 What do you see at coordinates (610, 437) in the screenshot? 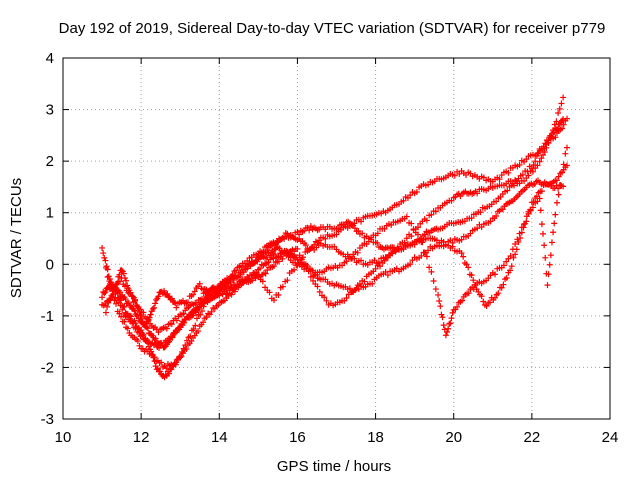
I see `x-tick-label: 24` at bounding box center [610, 437].